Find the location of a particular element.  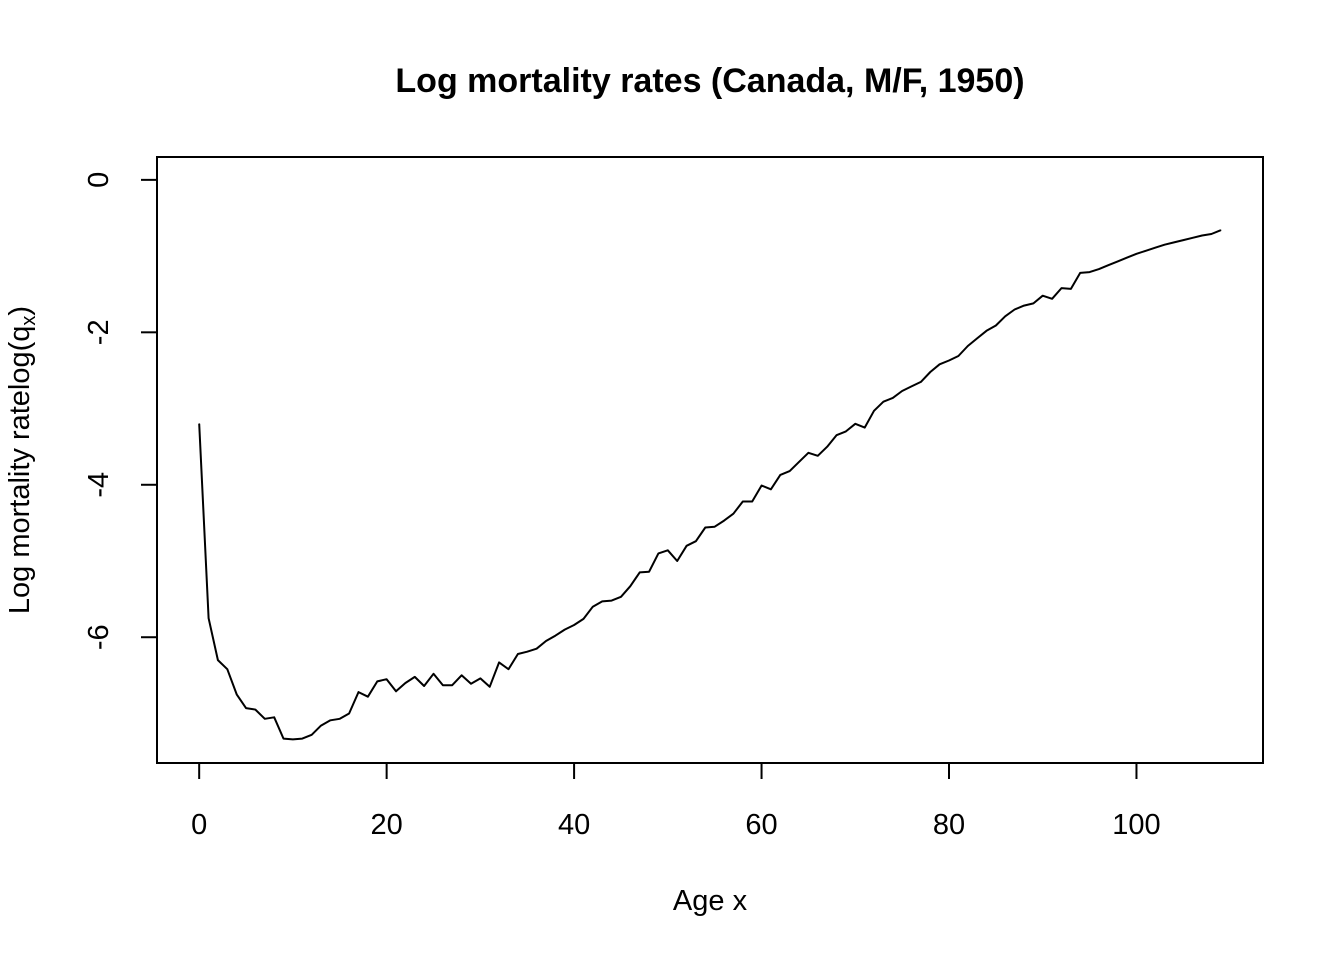

x-tick-label: 0 is located at coordinates (199, 825).